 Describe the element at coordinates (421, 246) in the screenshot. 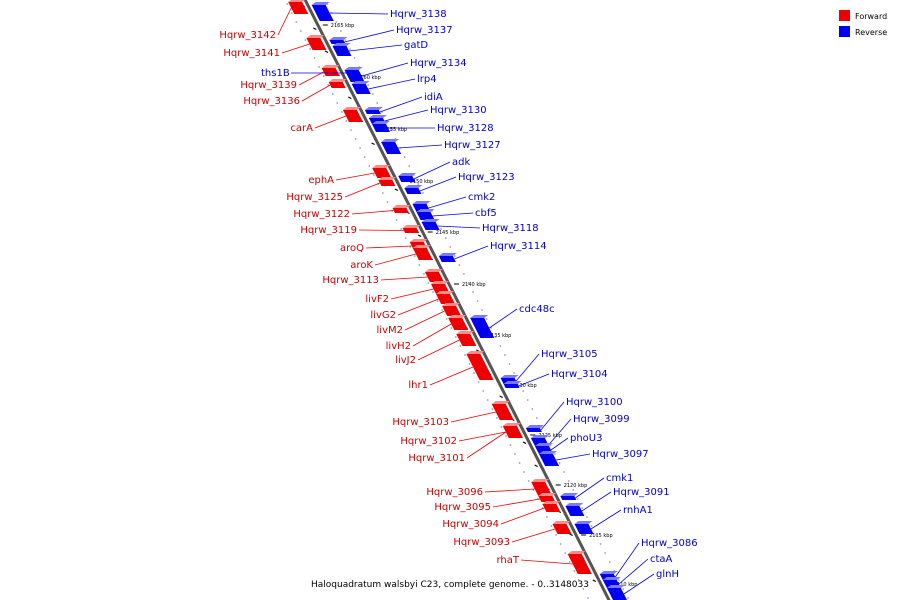

I see `gene-arok-top` at that location.